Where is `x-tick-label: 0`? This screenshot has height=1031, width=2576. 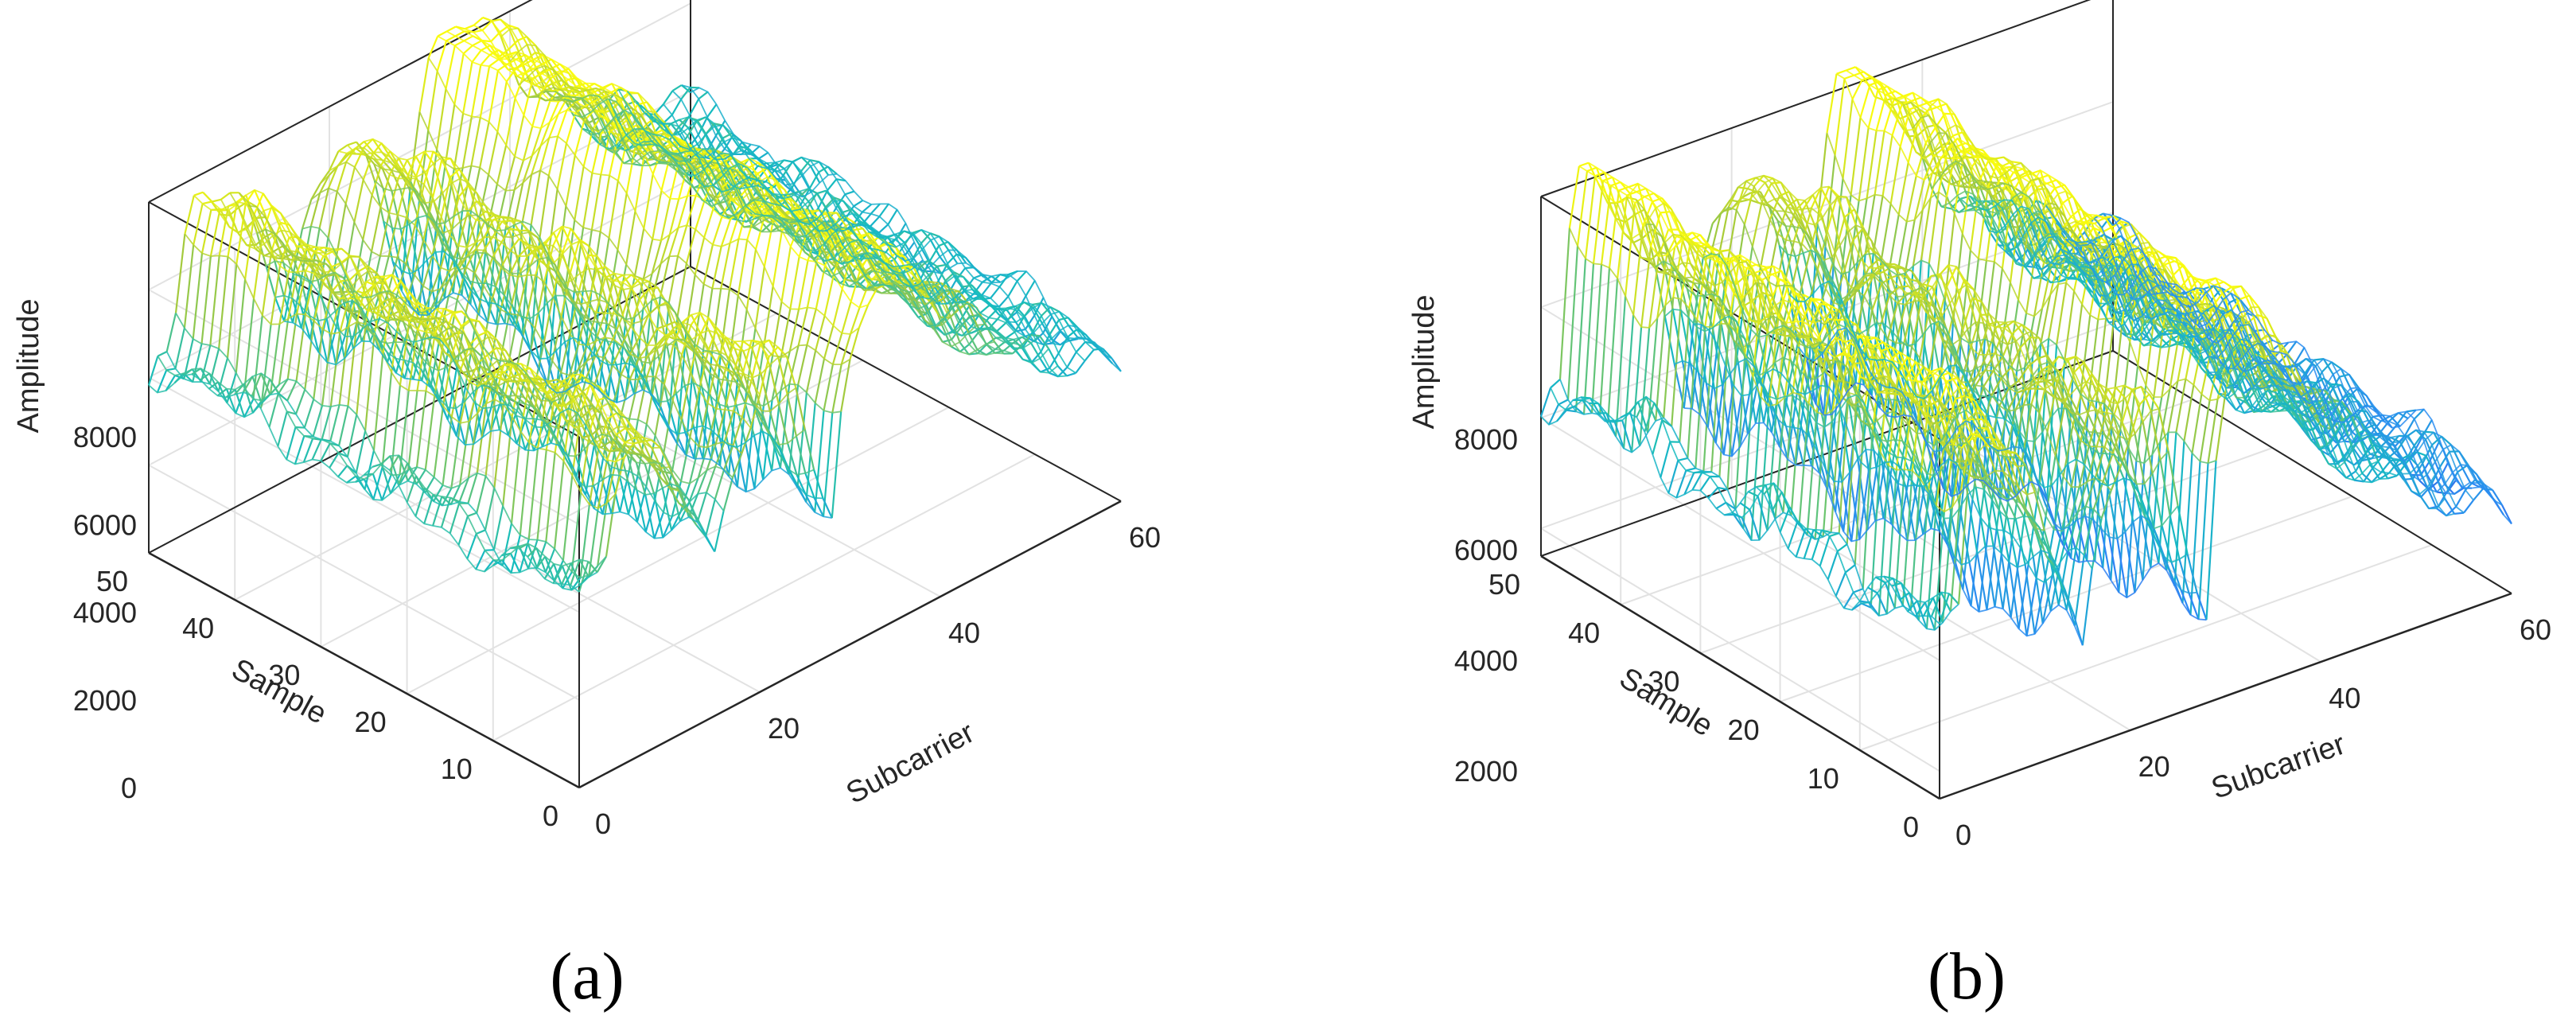 x-tick-label: 0 is located at coordinates (603, 823).